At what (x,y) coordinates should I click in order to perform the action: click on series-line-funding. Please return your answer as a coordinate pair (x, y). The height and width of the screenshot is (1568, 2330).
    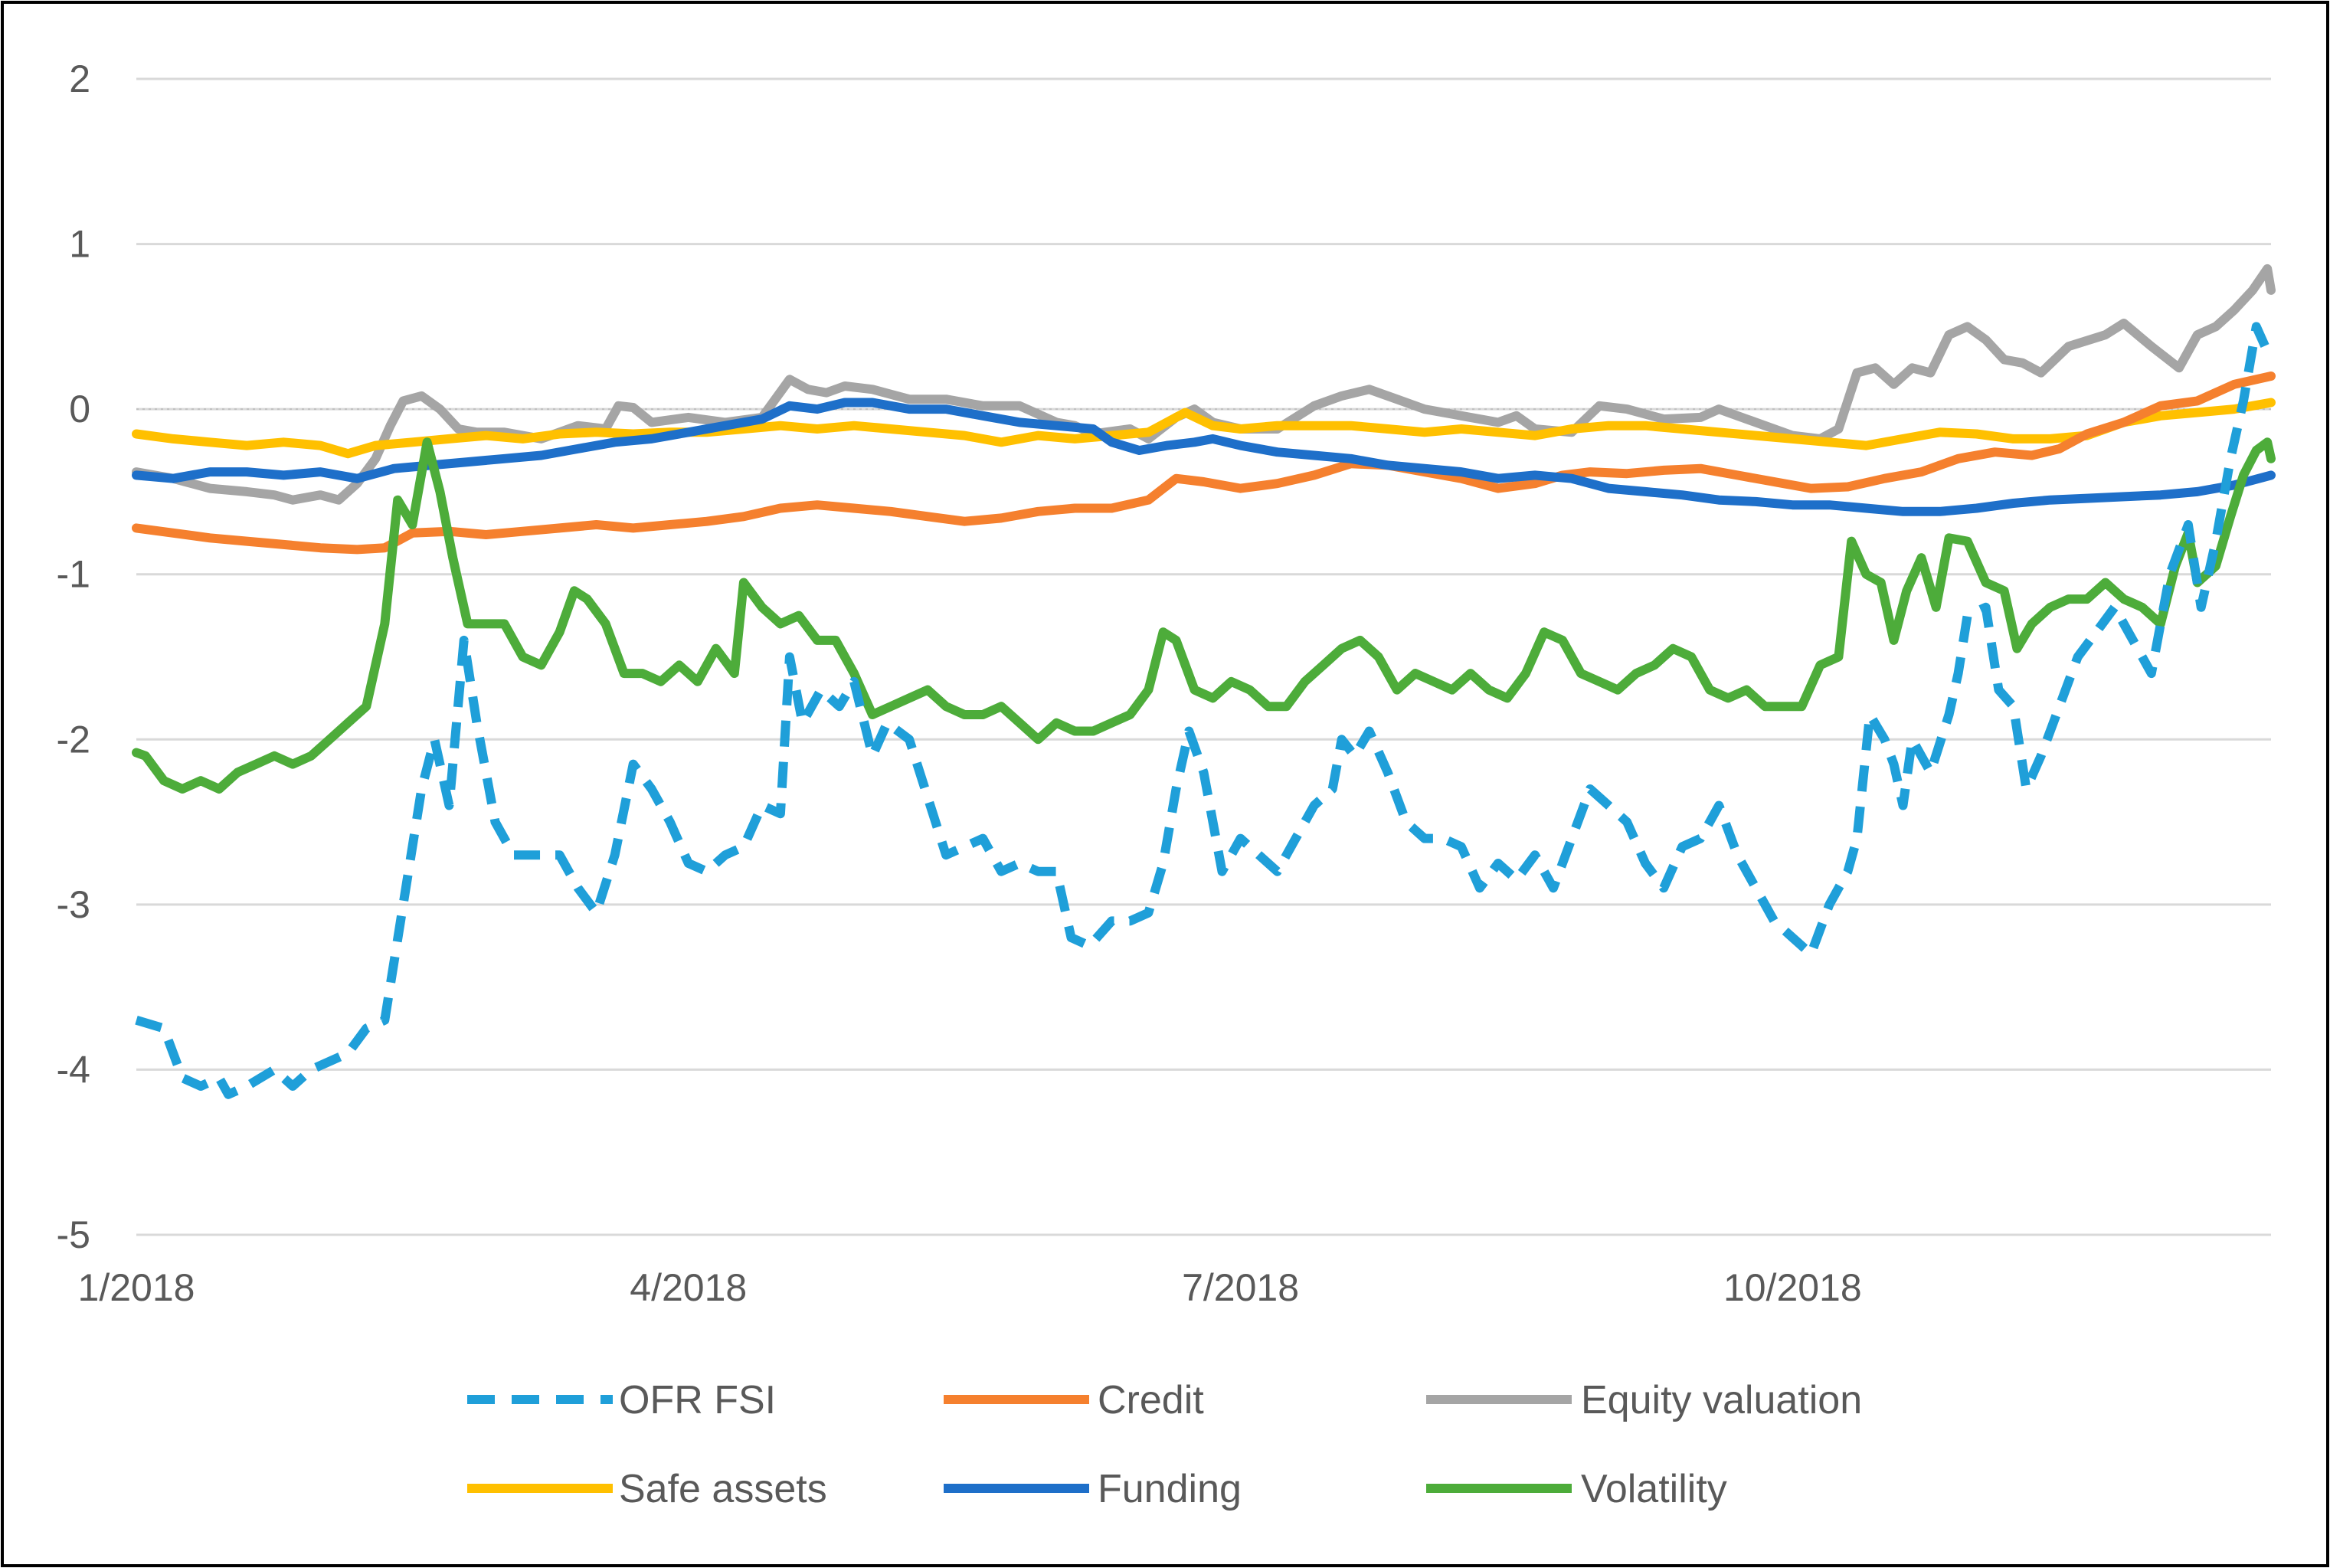
    Looking at the image, I should click on (1204, 457).